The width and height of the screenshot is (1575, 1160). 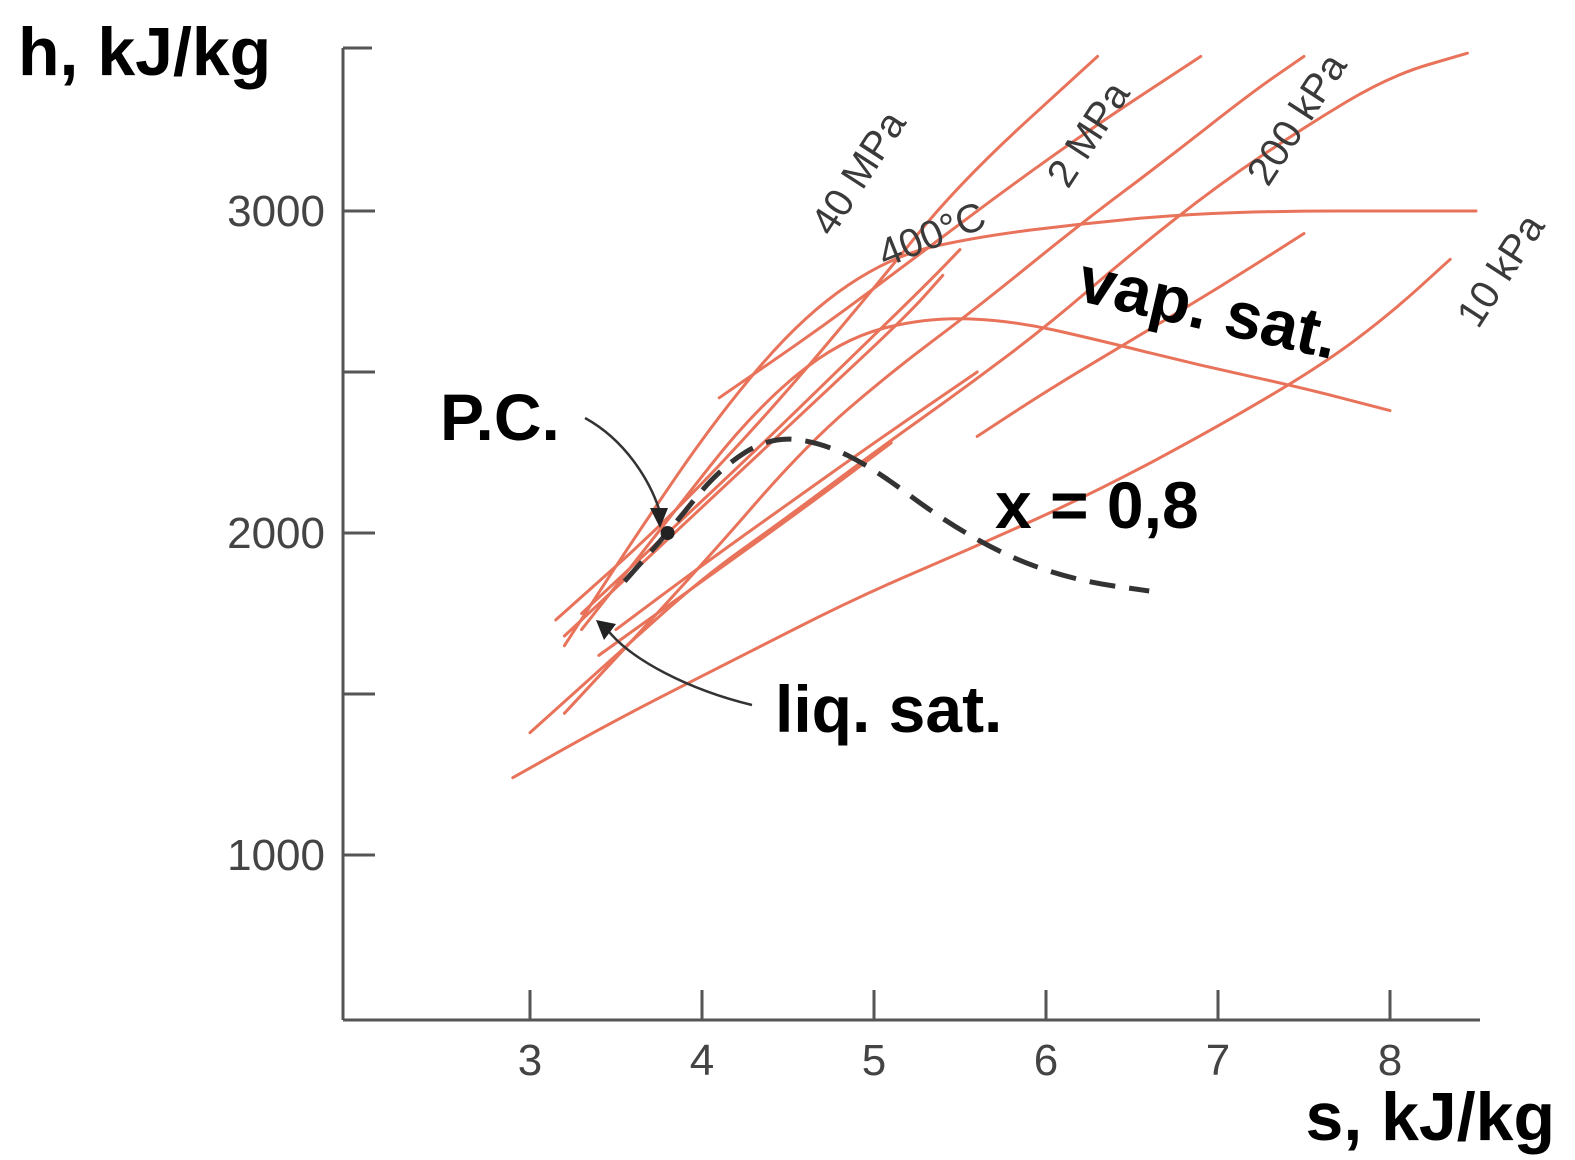 What do you see at coordinates (530, 1060) in the screenshot?
I see `x-tick-label-3: 3` at bounding box center [530, 1060].